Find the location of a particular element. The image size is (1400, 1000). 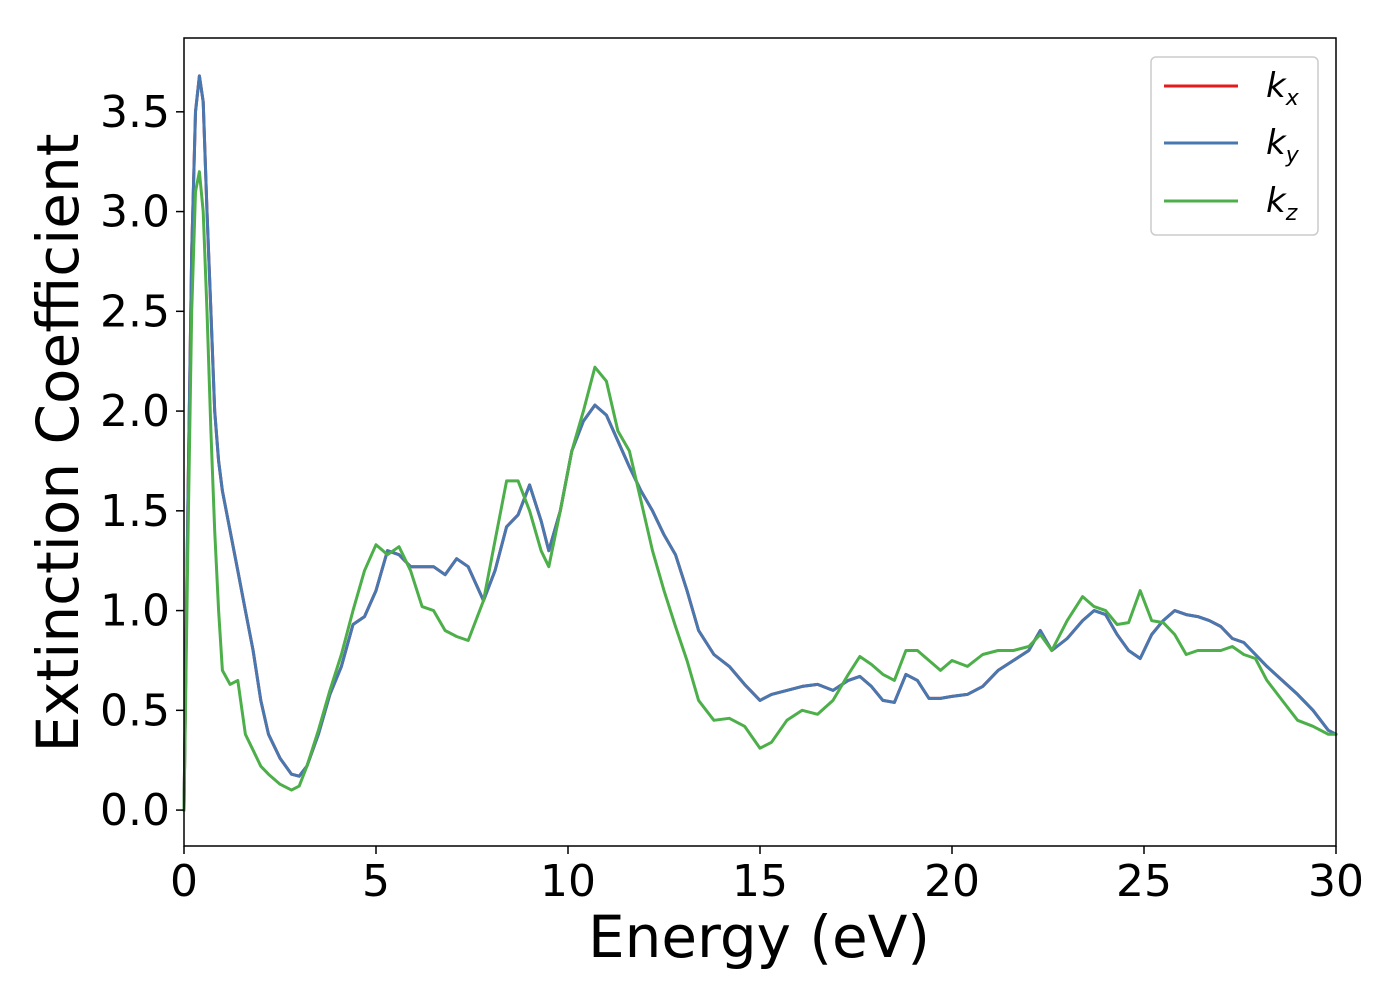

y-tick-label: 3.5 is located at coordinates (135, 112).